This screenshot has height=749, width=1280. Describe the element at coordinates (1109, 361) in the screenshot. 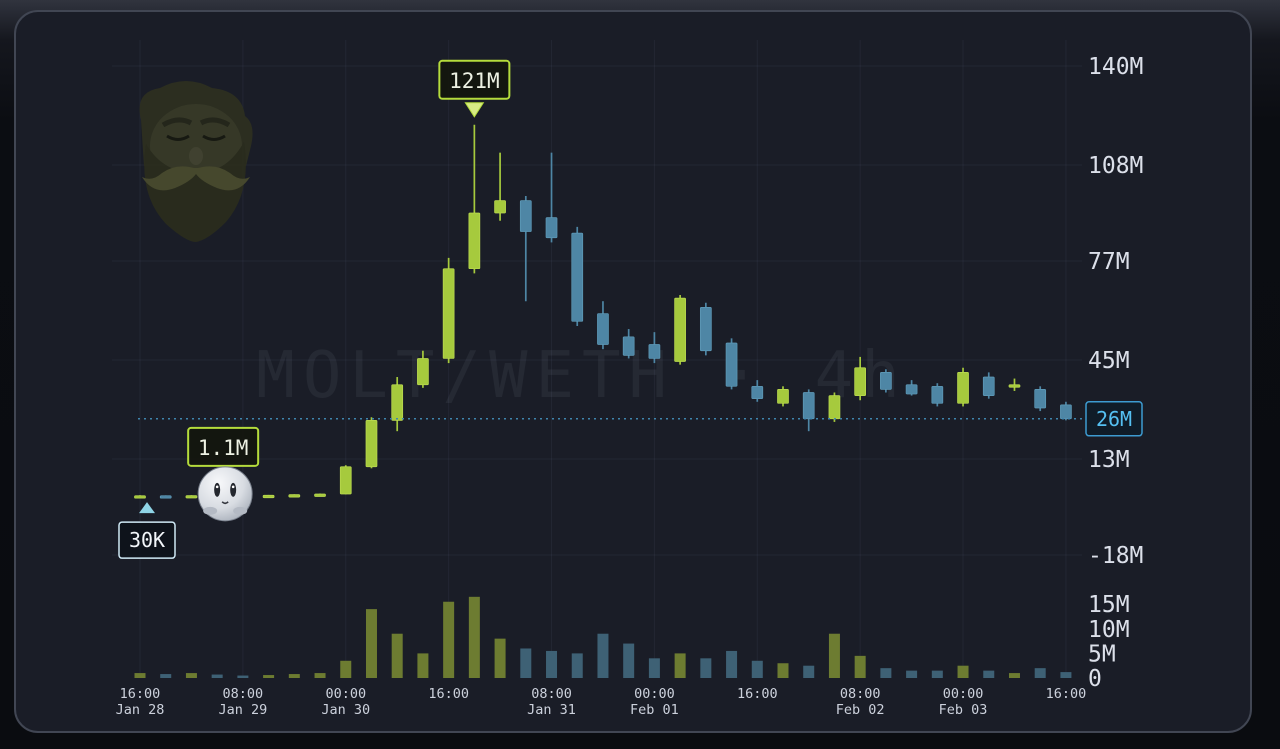

I see `price-axis-label: 45M` at that location.